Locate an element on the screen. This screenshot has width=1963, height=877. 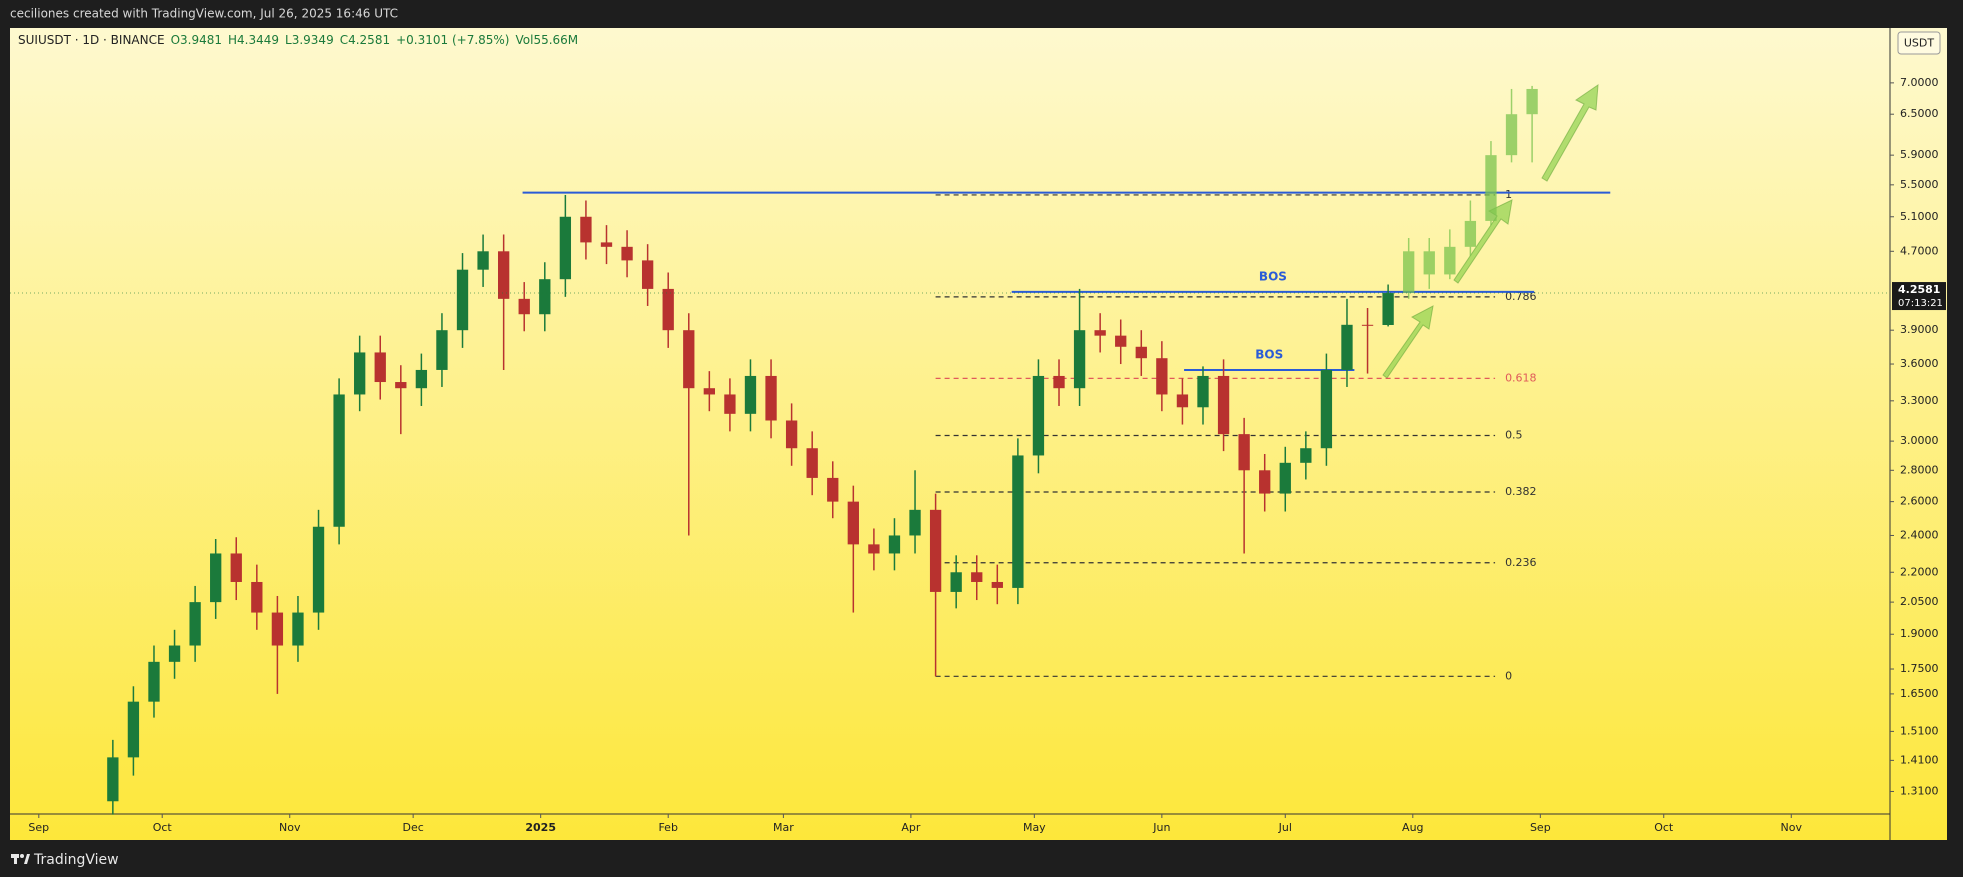
y-tick-label: 4.7000 is located at coordinates (1919, 250).